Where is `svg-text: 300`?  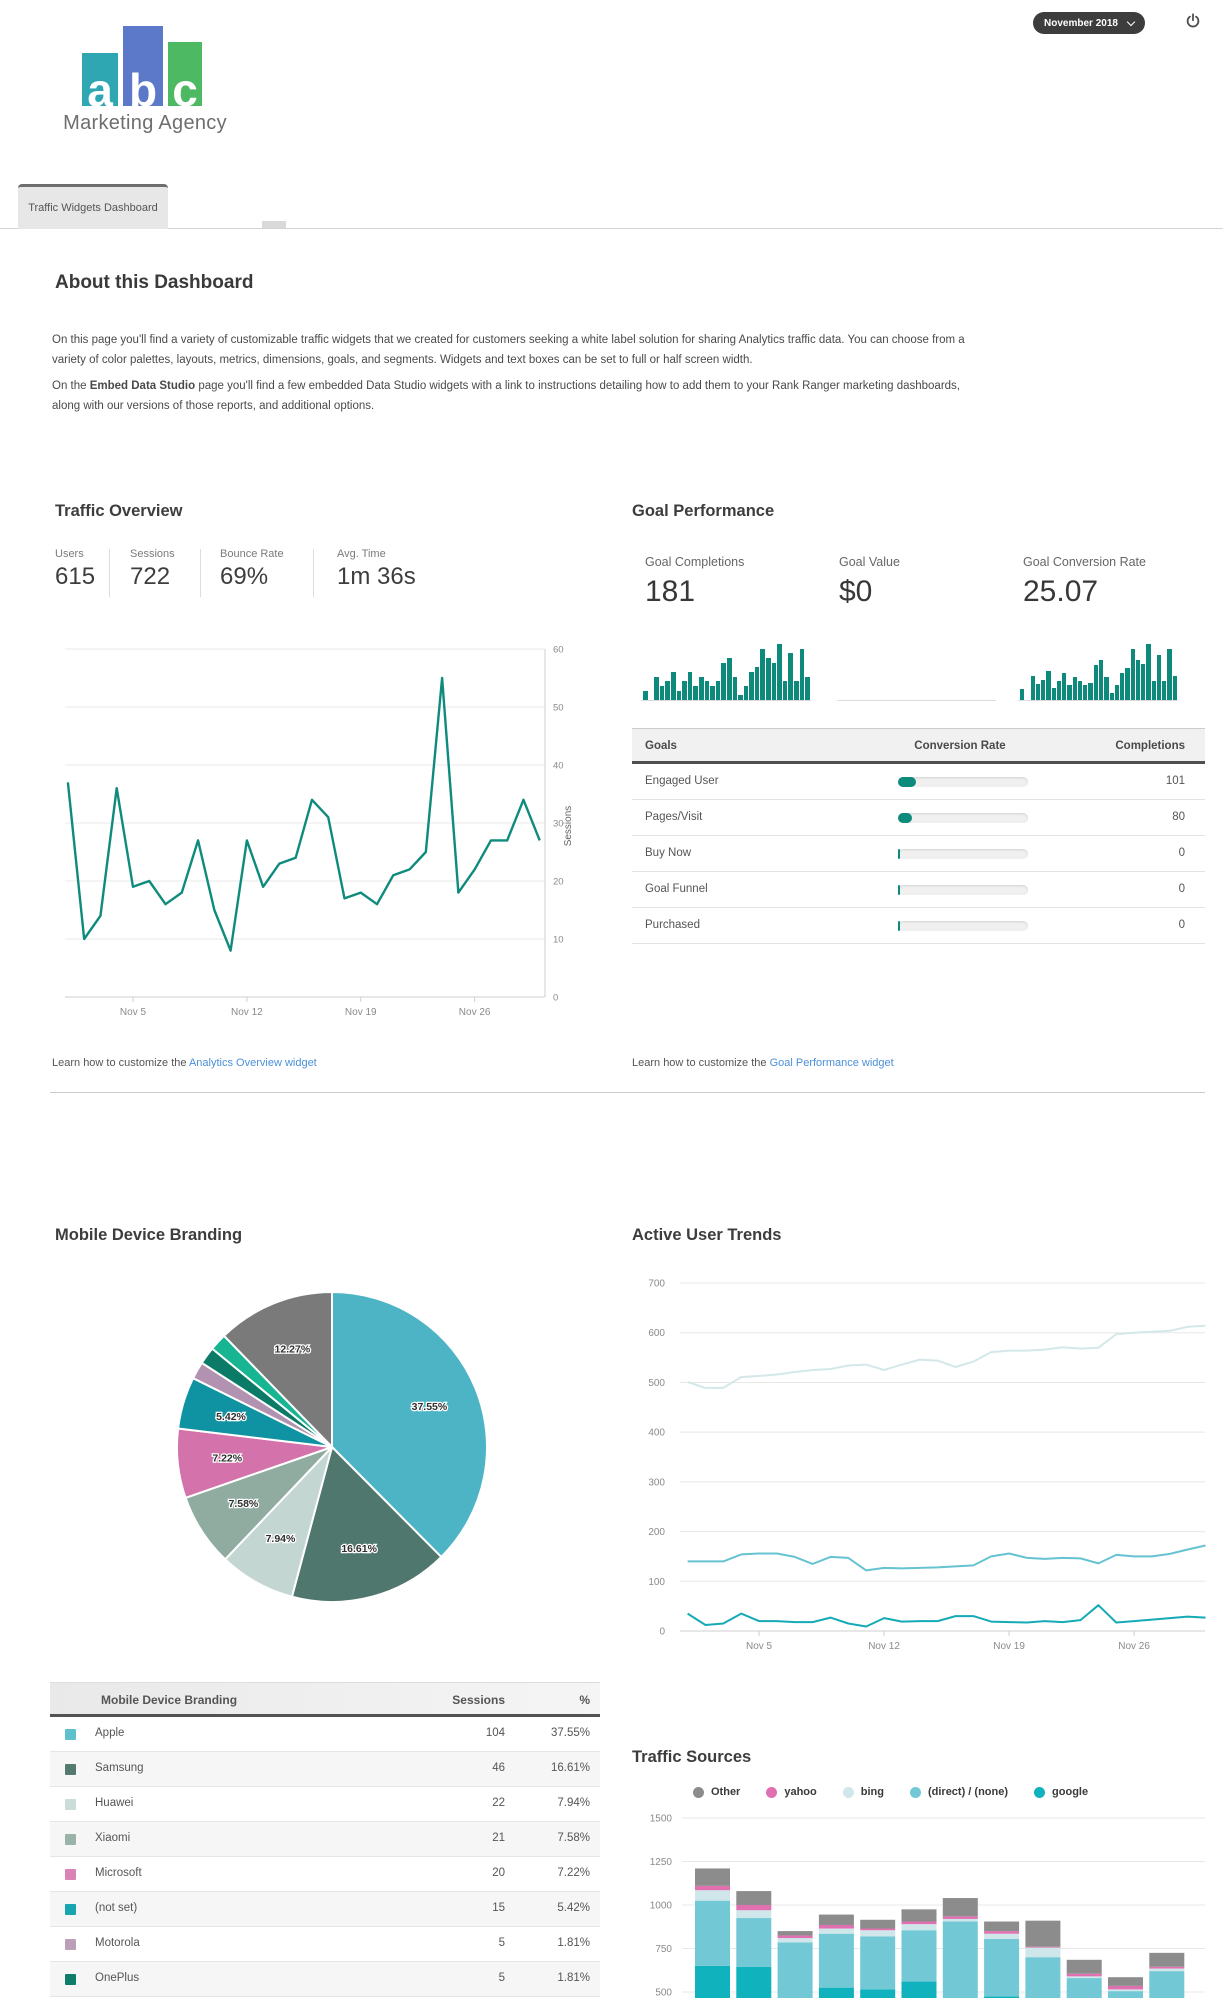 svg-text: 300 is located at coordinates (656, 1482).